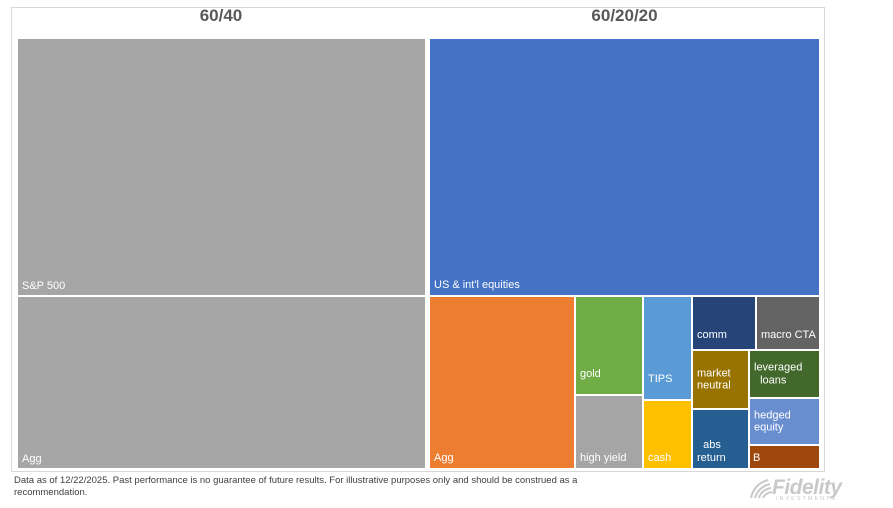 The image size is (893, 508). What do you see at coordinates (761, 489) in the screenshot?
I see `fidelity-burst-icon` at bounding box center [761, 489].